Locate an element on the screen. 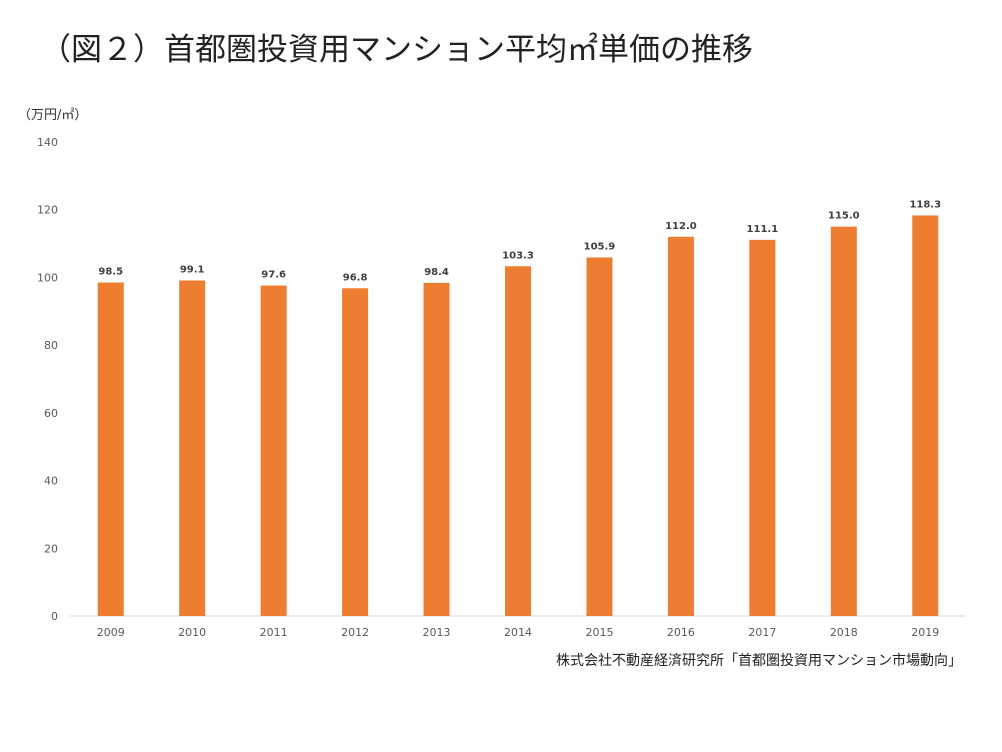 This screenshot has height=752, width=1002. x-tick-label: 2019 is located at coordinates (925, 632).